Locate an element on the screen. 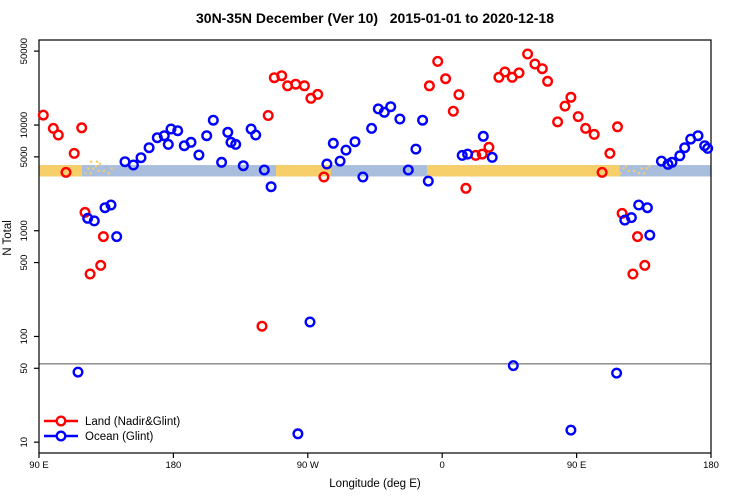  y-tick-label: 5000 is located at coordinates (24, 156).